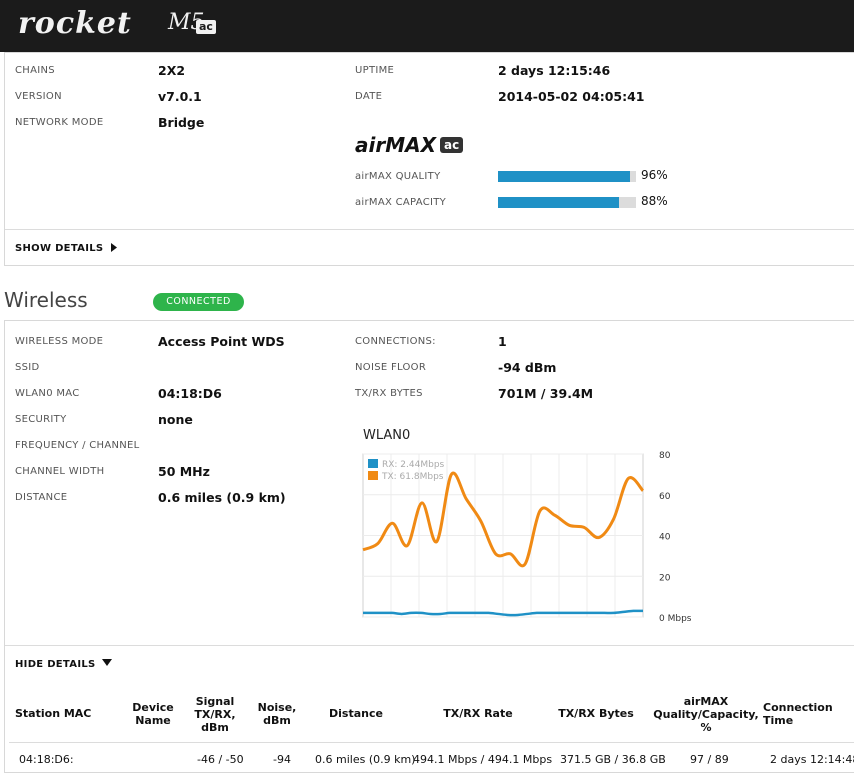 Image resolution: width=854 pixels, height=773 pixels. Describe the element at coordinates (665, 456) in the screenshot. I see `y-tick-label: 80` at that location.